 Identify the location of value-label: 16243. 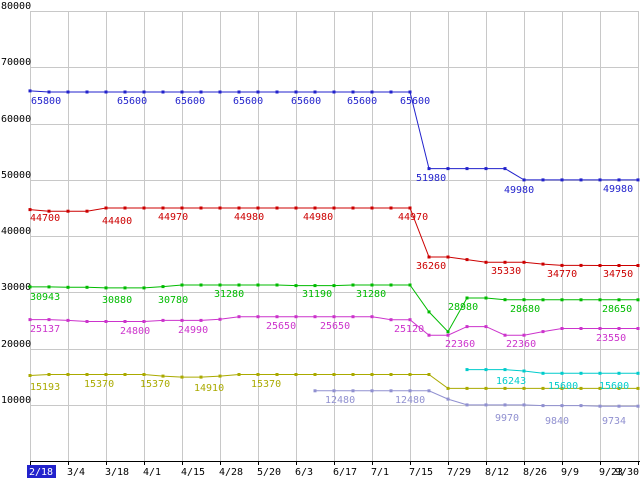
(511, 381).